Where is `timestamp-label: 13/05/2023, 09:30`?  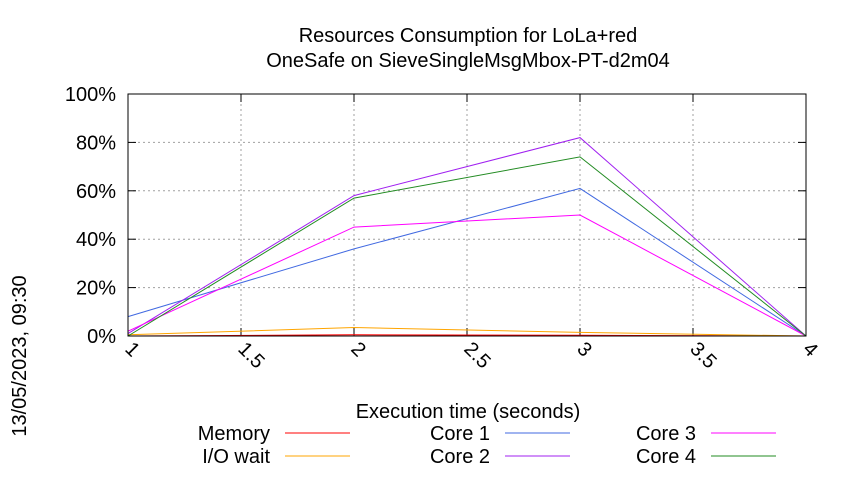 timestamp-label: 13/05/2023, 09:30 is located at coordinates (20, 355).